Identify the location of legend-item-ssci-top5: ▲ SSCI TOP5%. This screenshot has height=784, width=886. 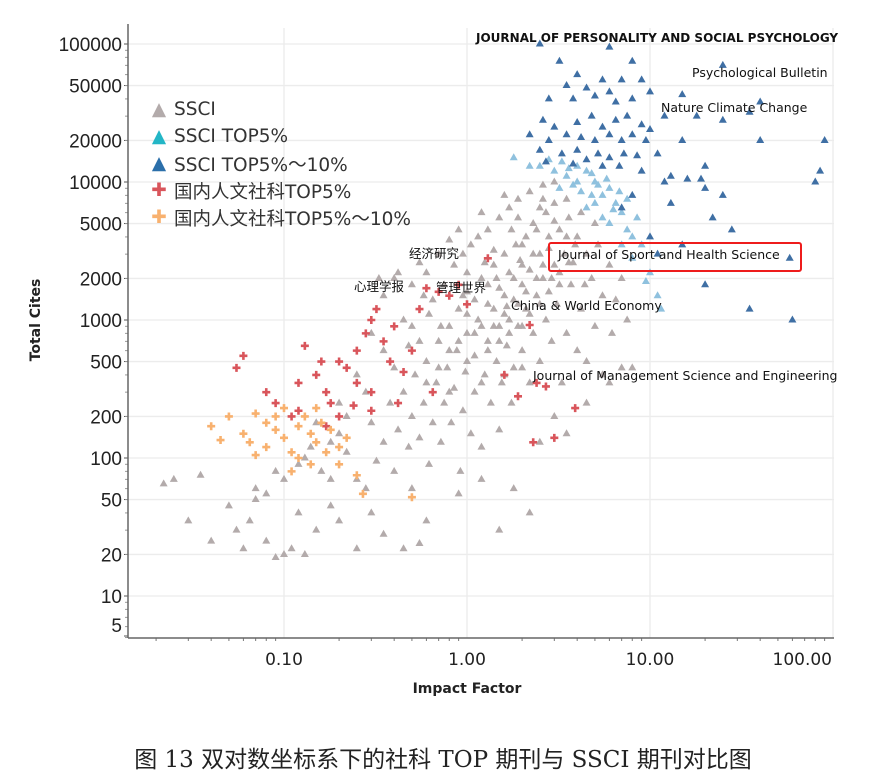
(279, 136).